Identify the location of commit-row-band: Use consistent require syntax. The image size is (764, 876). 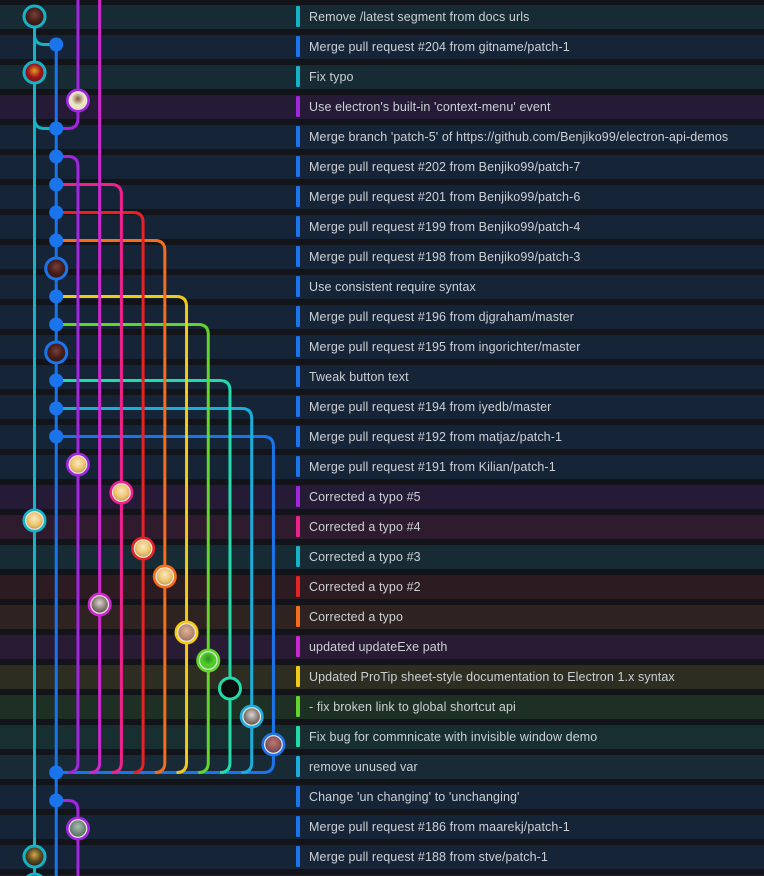
(382, 286).